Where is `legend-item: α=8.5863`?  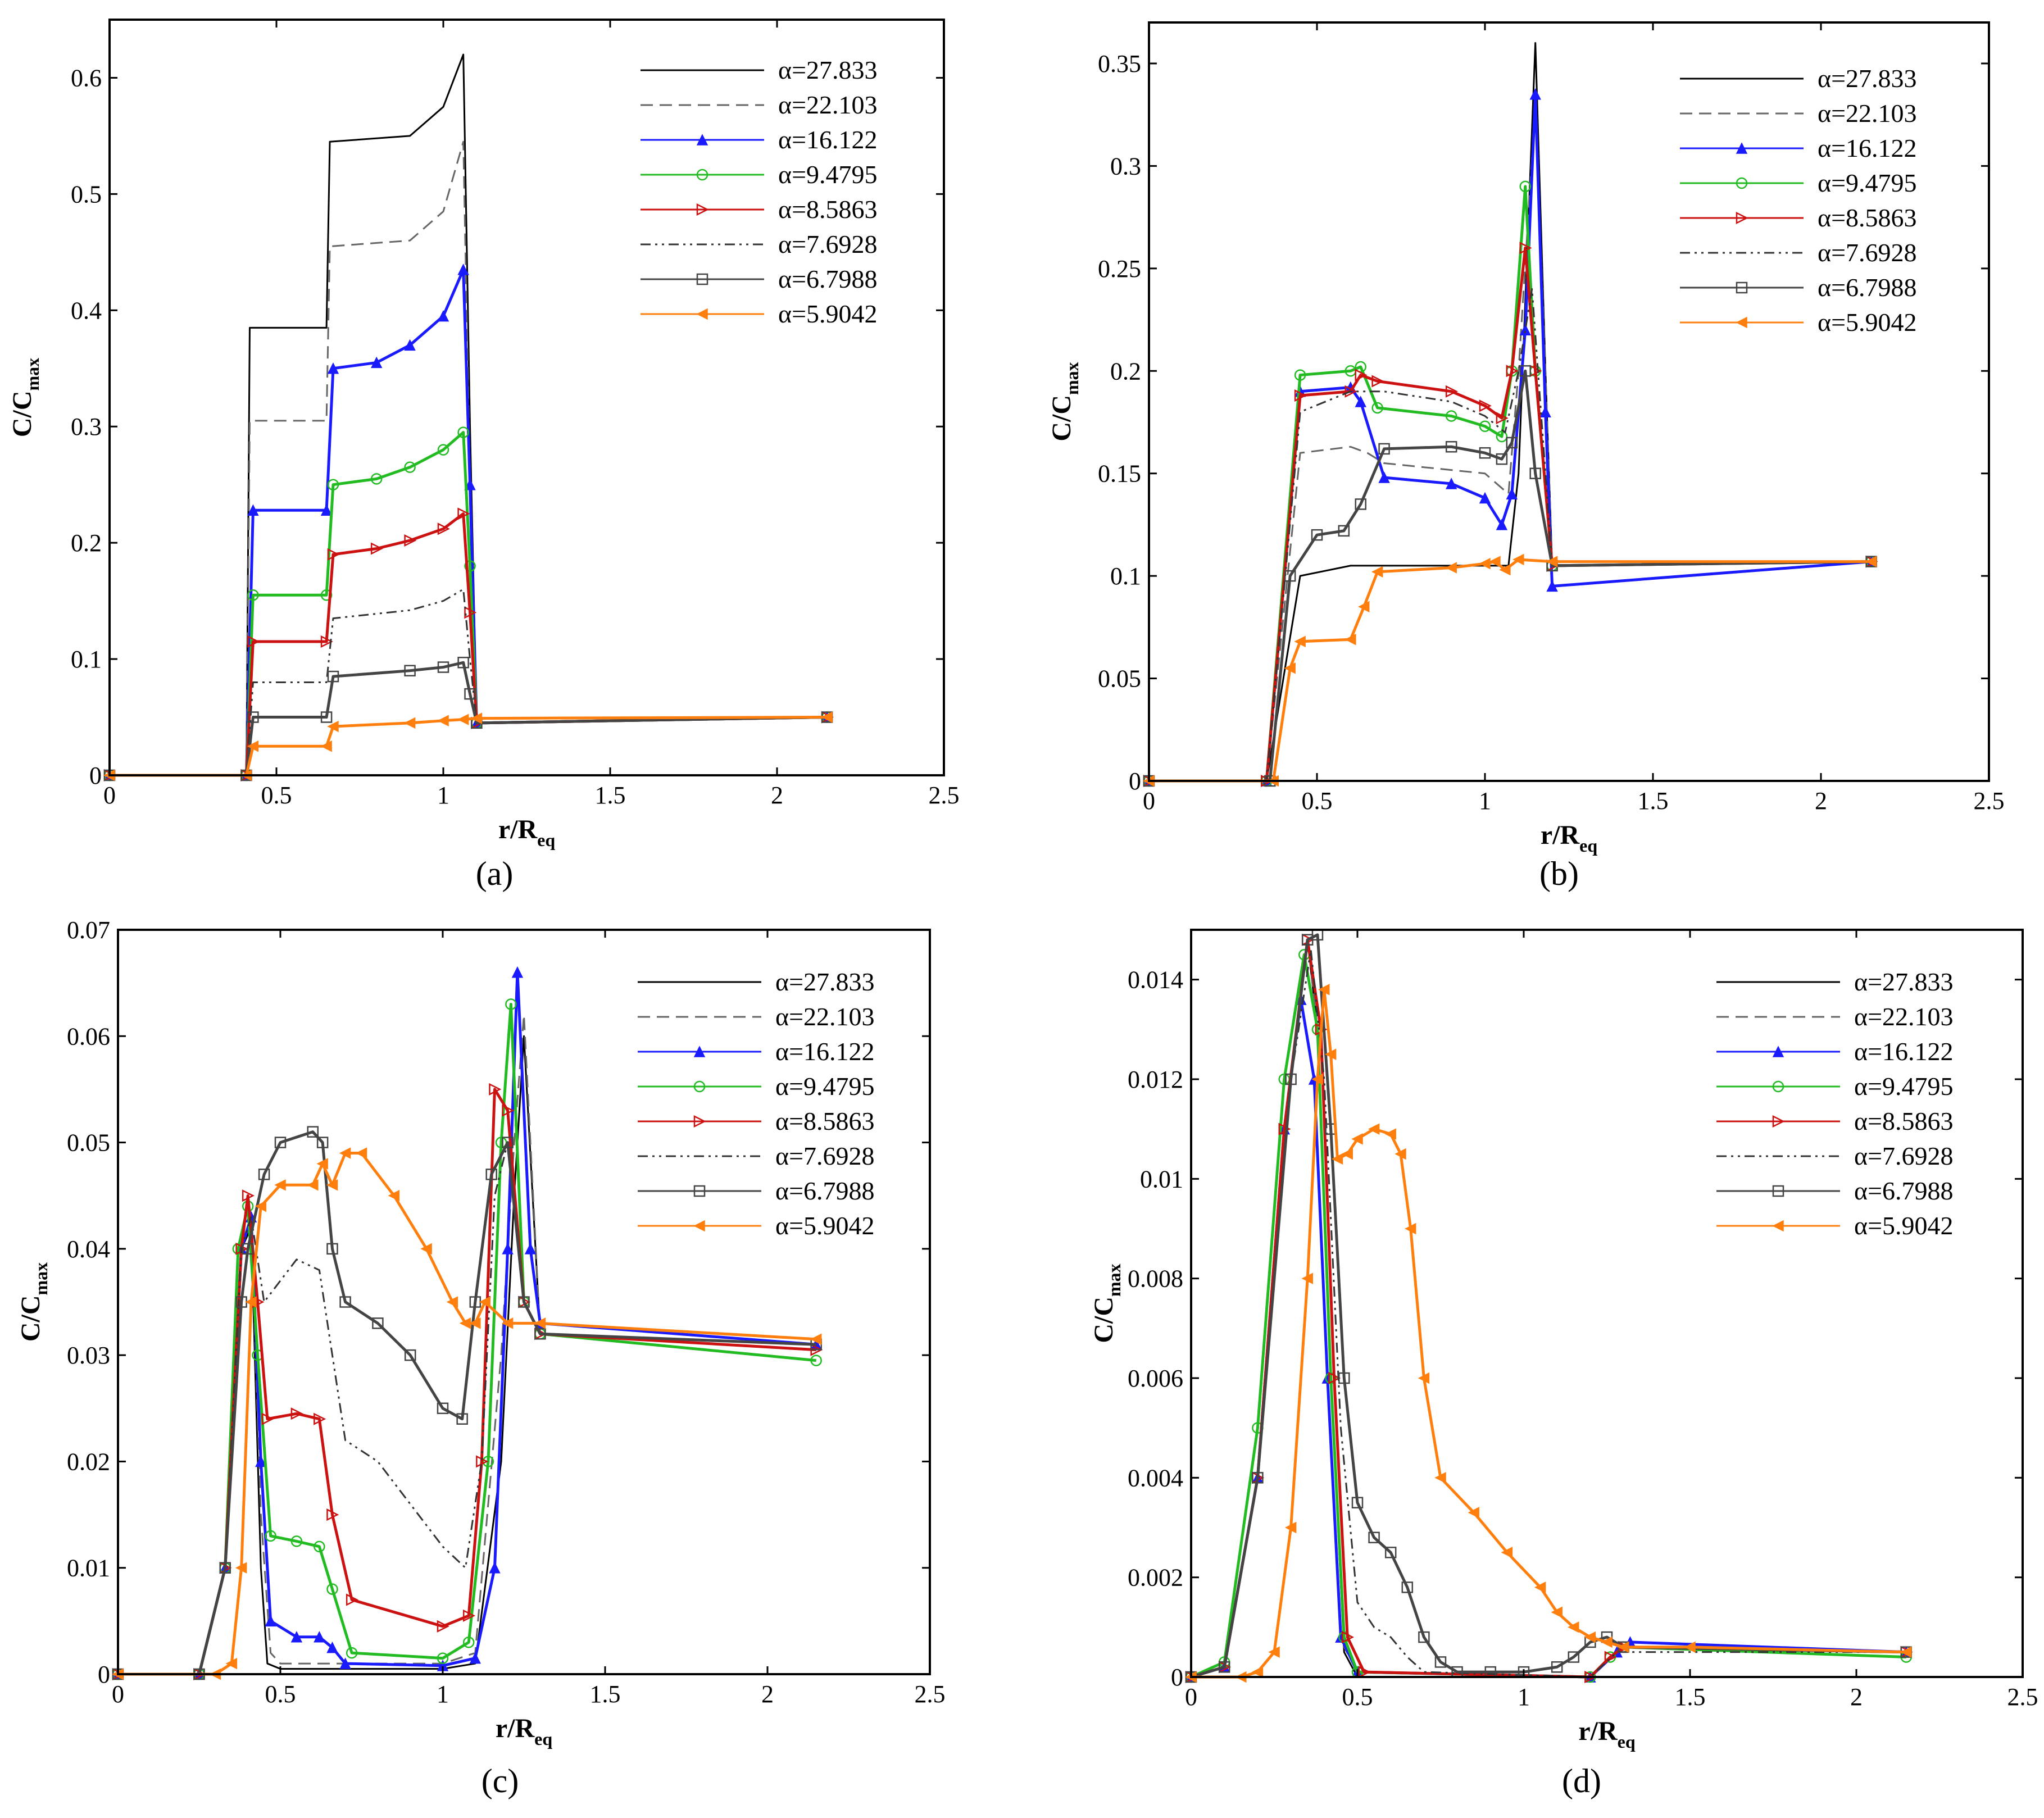
legend-item: α=8.5863 is located at coordinates (760, 209).